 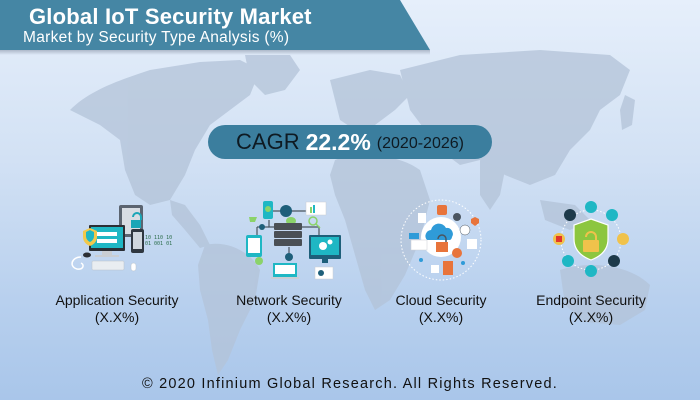 I want to click on segment-network-security: Network Security (X.X%), so click(x=289, y=260).